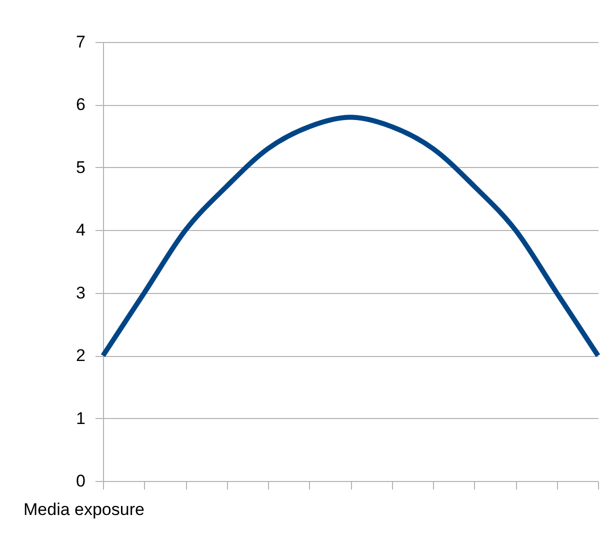 This screenshot has height=537, width=604. What do you see at coordinates (81, 292) in the screenshot?
I see `y-tick-label: 3` at bounding box center [81, 292].